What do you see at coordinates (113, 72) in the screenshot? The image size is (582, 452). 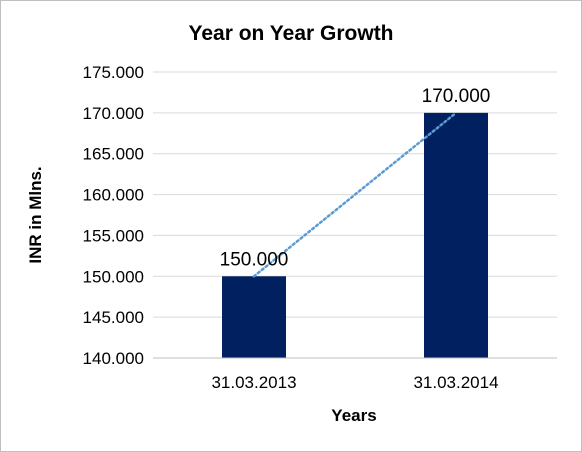 I see `y-tick-label: 175.000` at bounding box center [113, 72].